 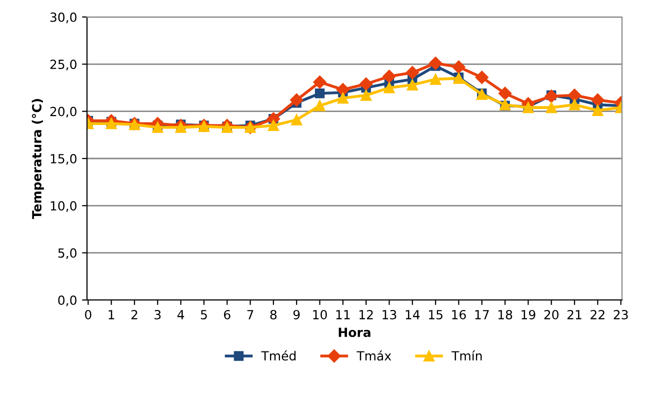 I want to click on x-tick-label: 16, so click(x=459, y=315).